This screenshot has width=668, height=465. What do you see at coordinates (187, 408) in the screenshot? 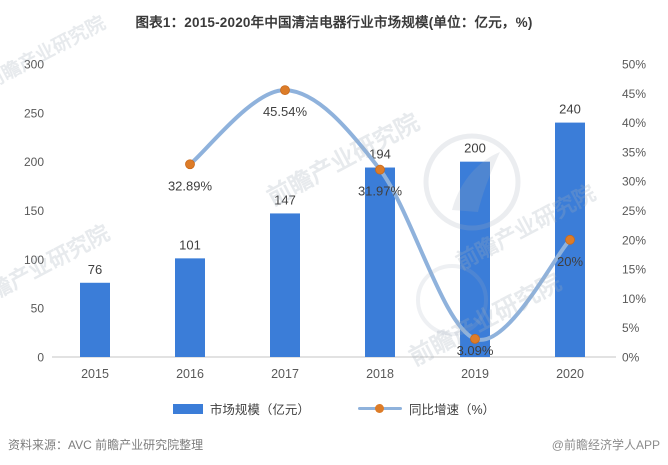
I see `bar-series-swatch` at bounding box center [187, 408].